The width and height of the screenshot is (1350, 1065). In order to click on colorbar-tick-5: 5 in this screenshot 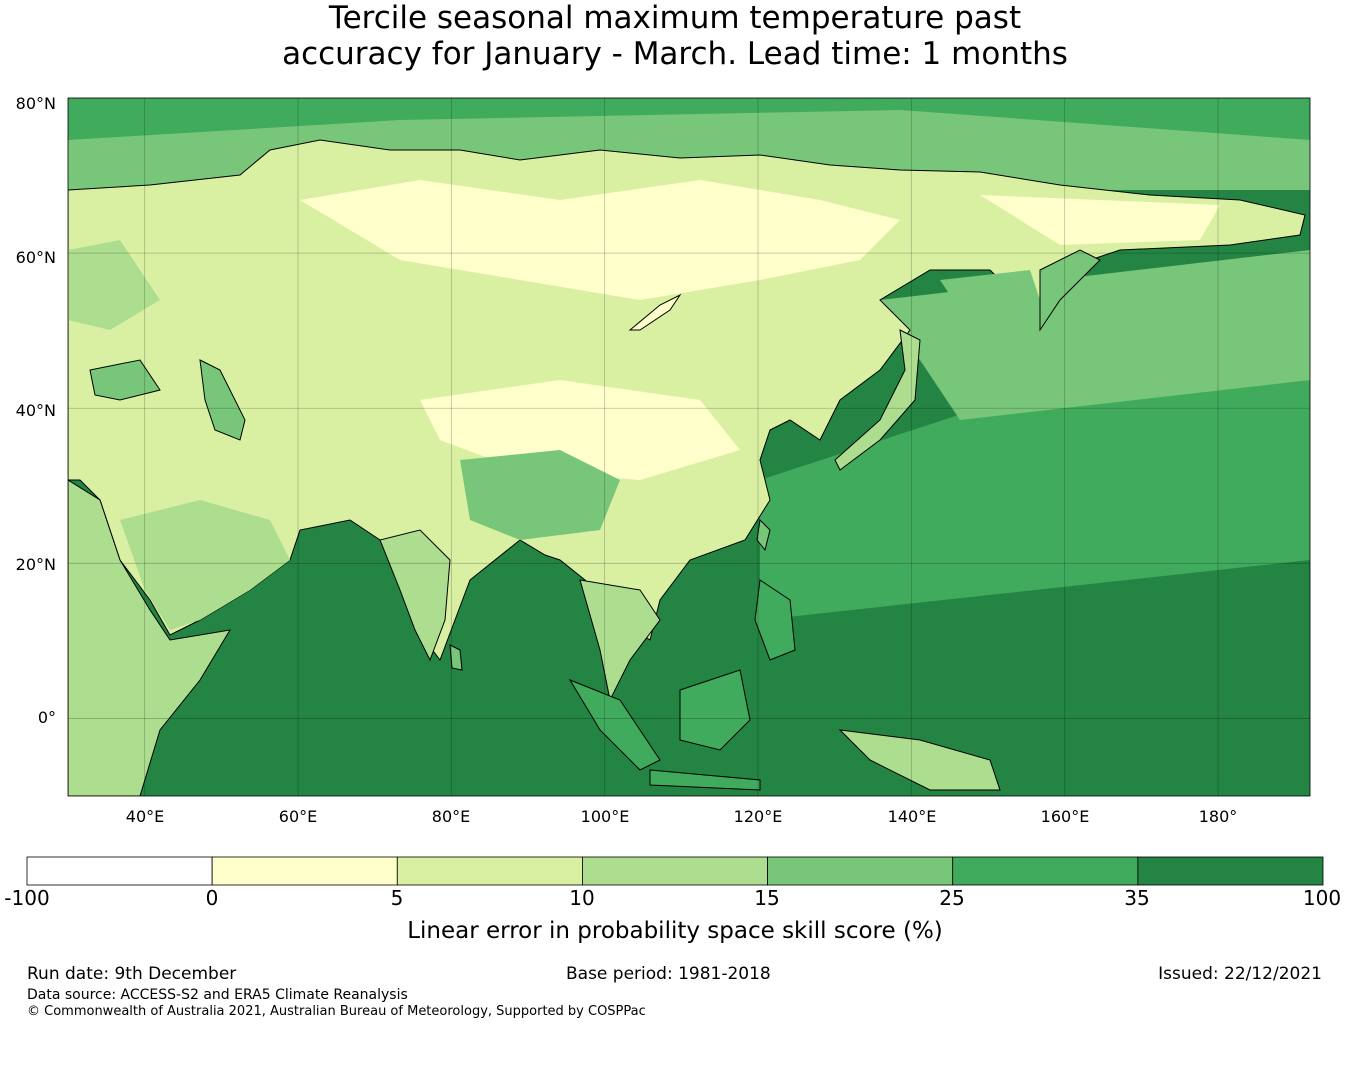, I will do `click(397, 898)`.